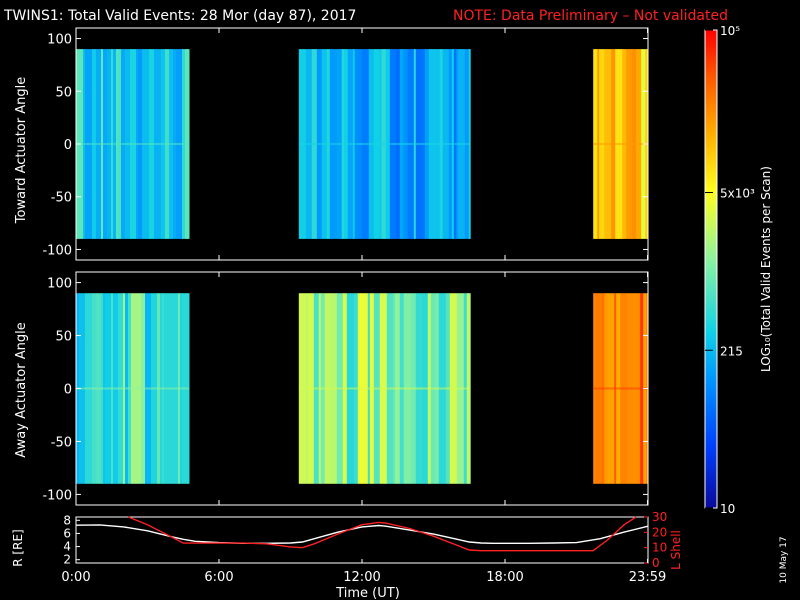  Describe the element at coordinates (57, 495) in the screenshot. I see `away-ytick-label: -100` at that location.